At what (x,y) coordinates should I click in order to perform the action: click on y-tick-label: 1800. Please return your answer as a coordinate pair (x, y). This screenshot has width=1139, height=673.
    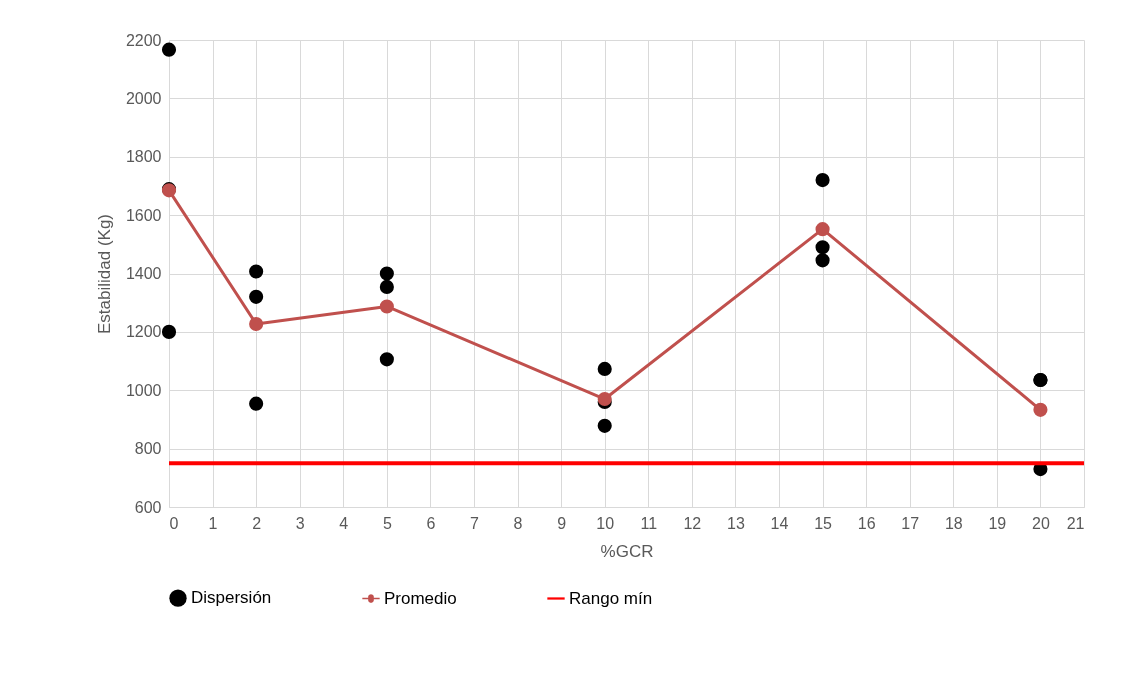
    Looking at the image, I should click on (143, 157).